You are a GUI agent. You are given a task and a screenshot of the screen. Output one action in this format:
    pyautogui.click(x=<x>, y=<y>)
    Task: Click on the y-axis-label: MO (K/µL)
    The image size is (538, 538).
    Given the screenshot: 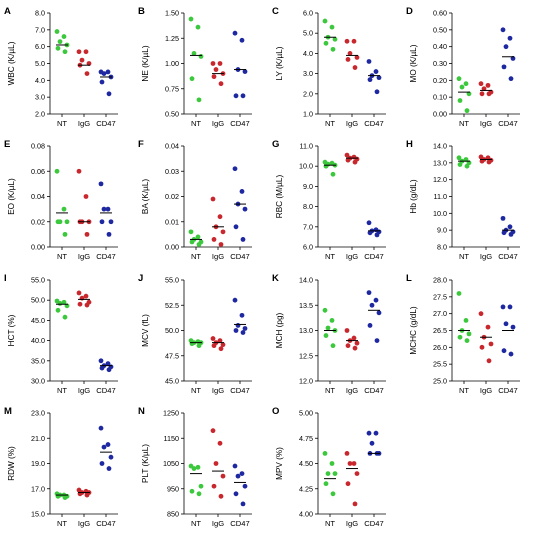 What is the action you would take?
    pyautogui.click(x=413, y=63)
    